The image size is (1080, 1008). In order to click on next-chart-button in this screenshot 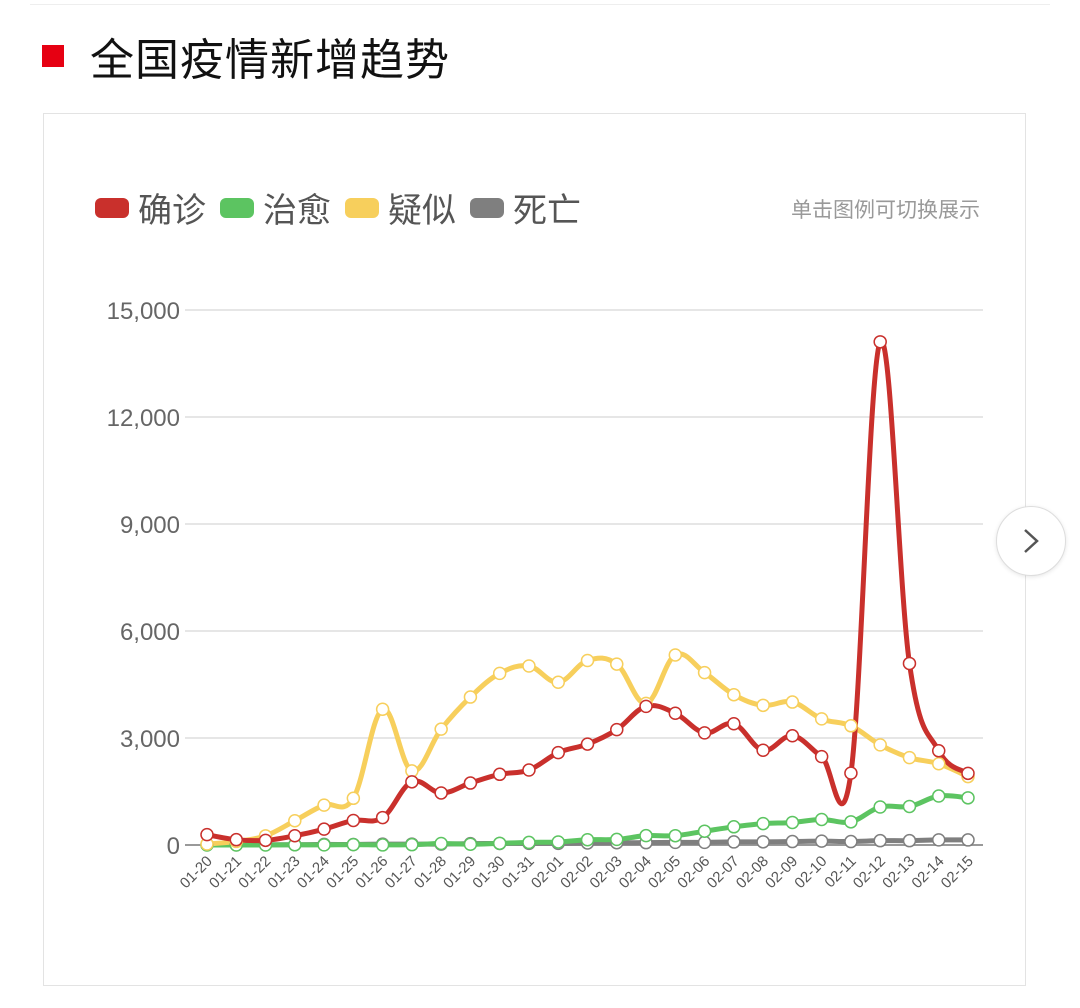, I will do `click(1031, 541)`.